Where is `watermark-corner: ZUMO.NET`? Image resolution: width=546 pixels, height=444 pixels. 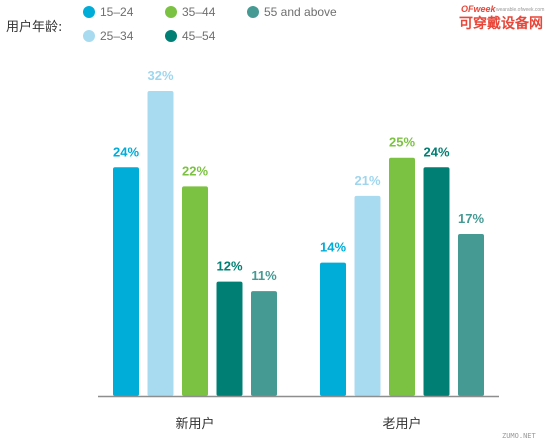
watermark-corner: ZUMO.NET is located at coordinates (519, 436).